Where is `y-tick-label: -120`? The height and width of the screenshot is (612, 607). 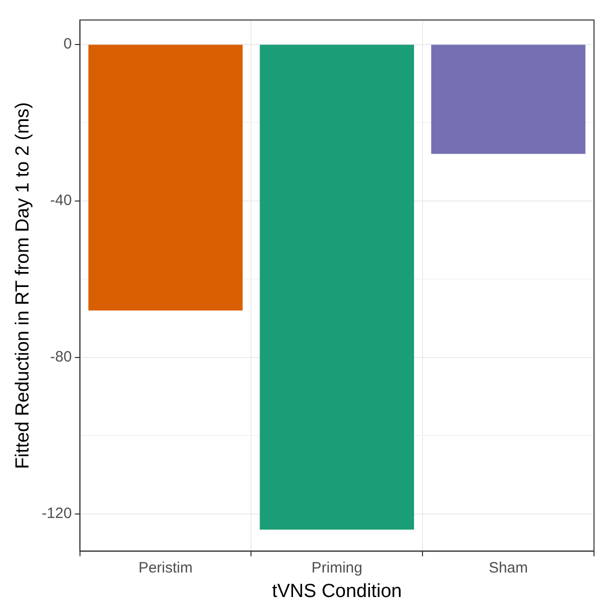 y-tick-label: -120 is located at coordinates (57, 513).